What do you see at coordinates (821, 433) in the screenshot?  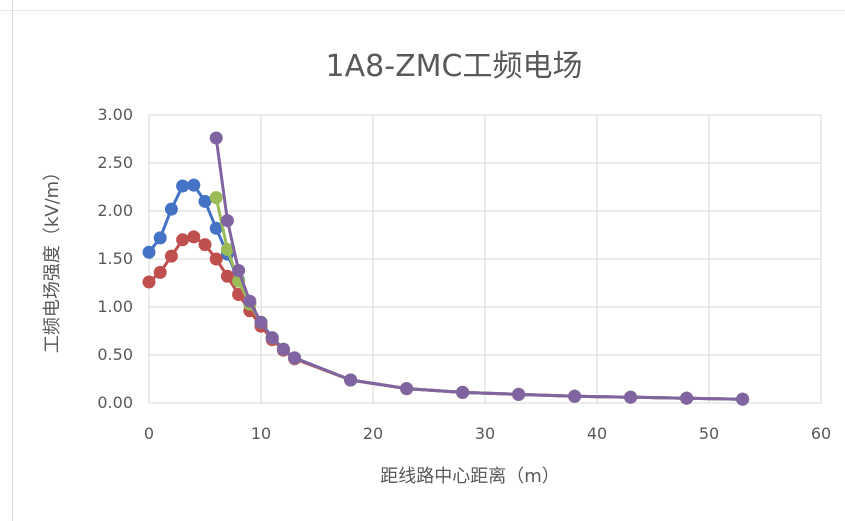 I see `x-tick-label: 60` at bounding box center [821, 433].